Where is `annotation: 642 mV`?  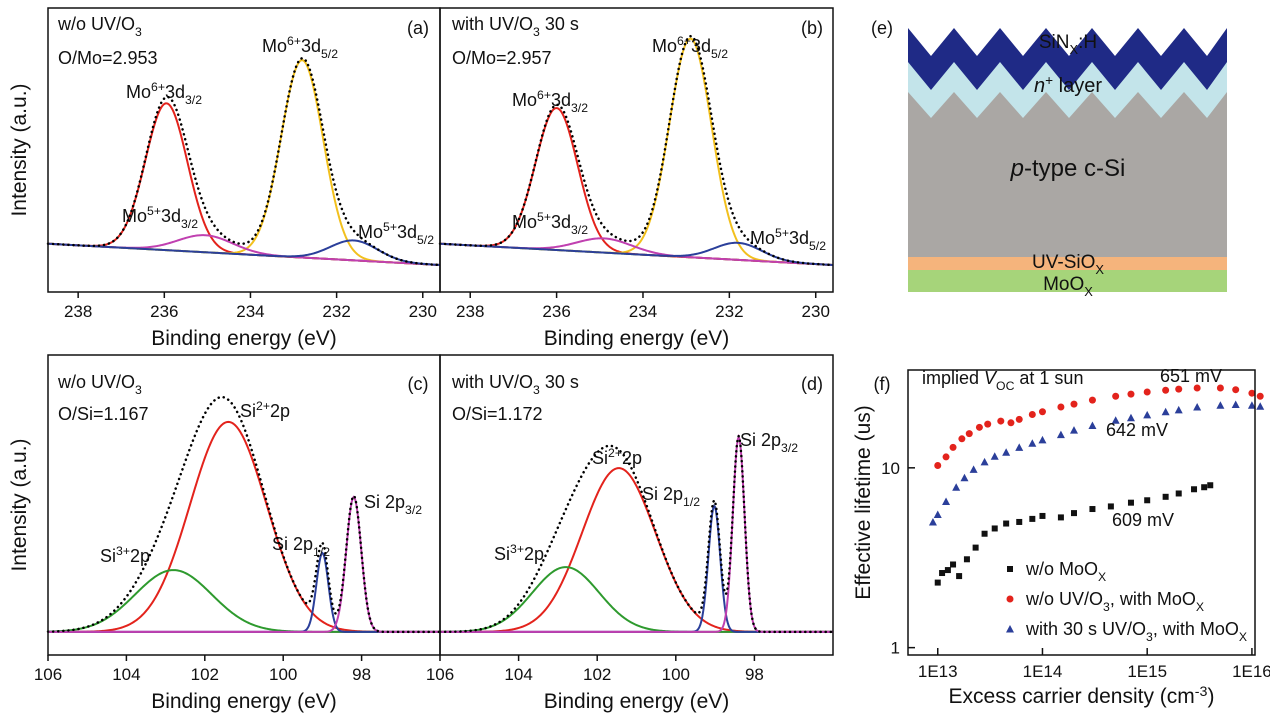 annotation: 642 mV is located at coordinates (1137, 430).